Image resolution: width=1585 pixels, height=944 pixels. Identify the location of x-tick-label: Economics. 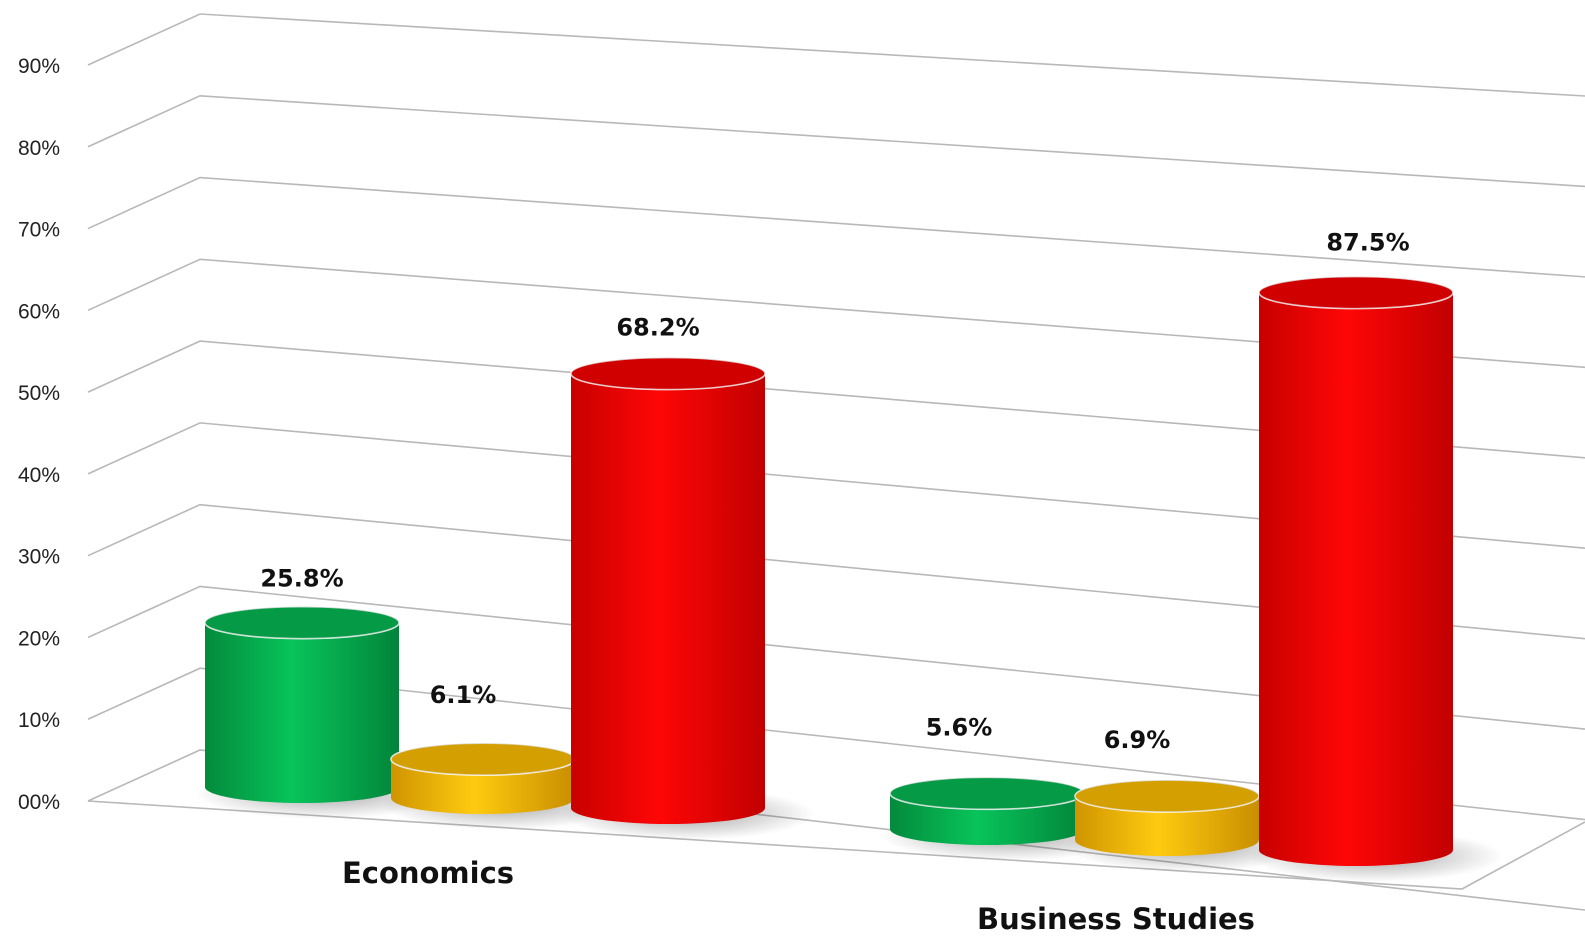
(428, 873).